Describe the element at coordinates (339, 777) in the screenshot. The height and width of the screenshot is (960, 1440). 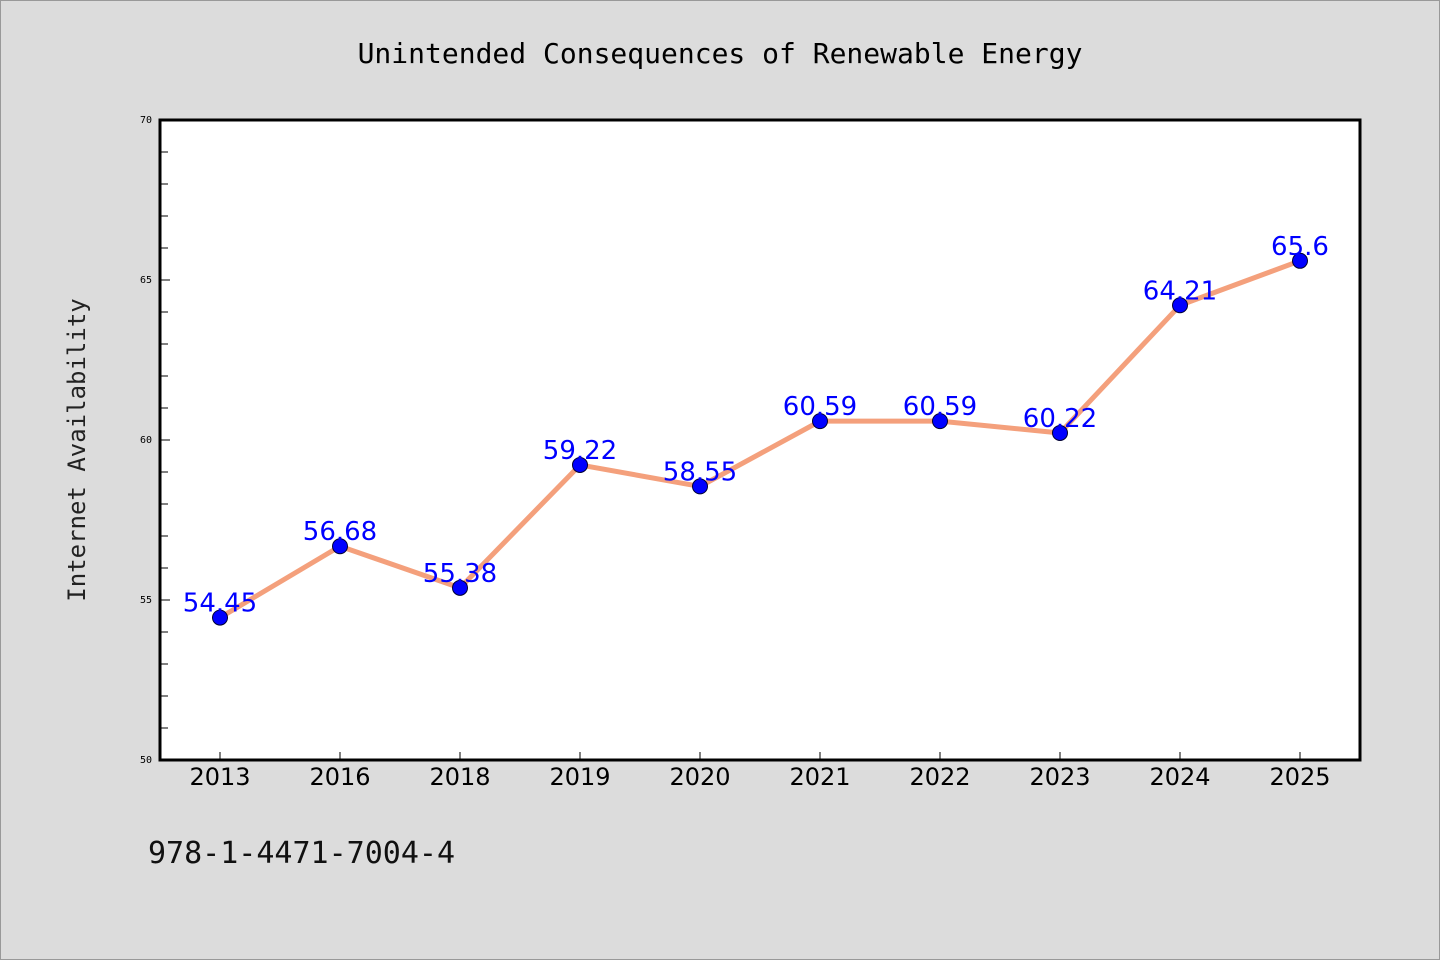
I see `x-tick-label: 2016` at that location.